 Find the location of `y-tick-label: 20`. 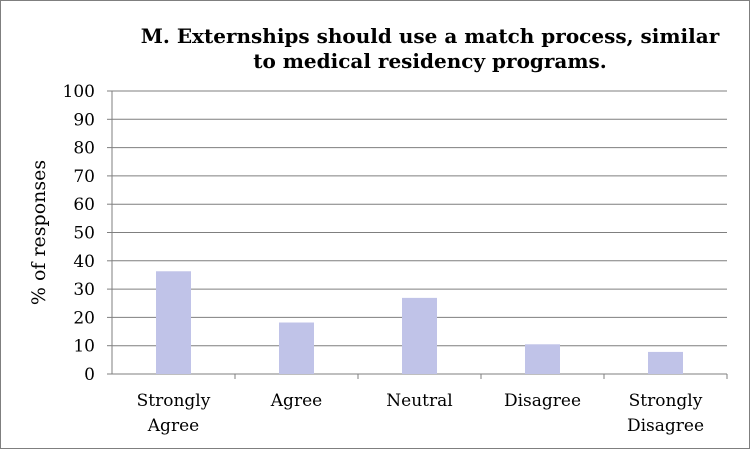

y-tick-label: 20 is located at coordinates (84, 318).